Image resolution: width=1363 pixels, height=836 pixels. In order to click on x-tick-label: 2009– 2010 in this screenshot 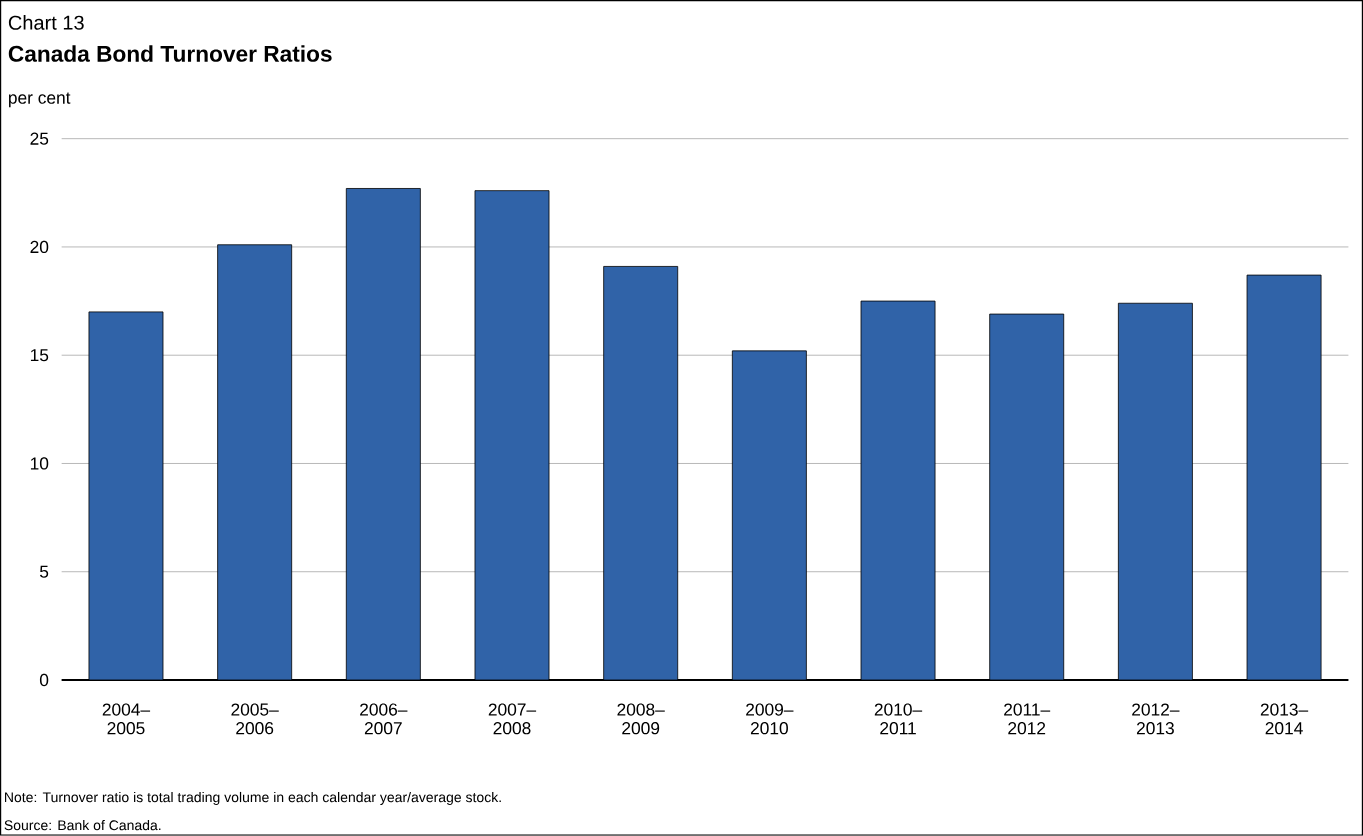, I will do `click(770, 719)`.